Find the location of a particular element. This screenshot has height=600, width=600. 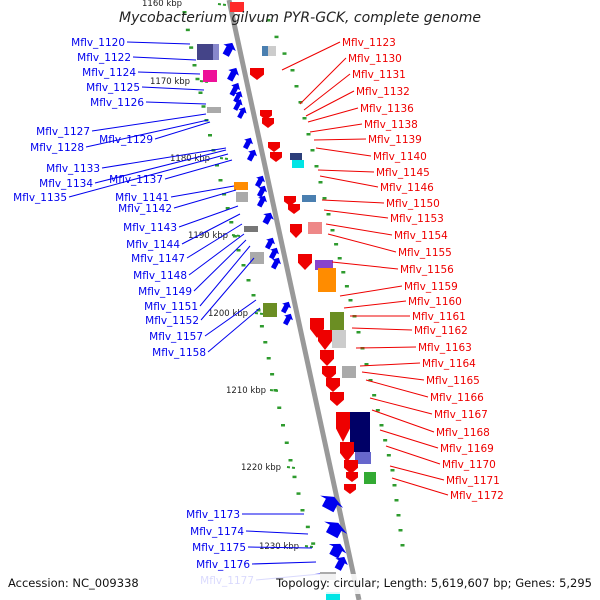

reverse-gene-label: Mflv_1131 is located at coordinates (379, 75).